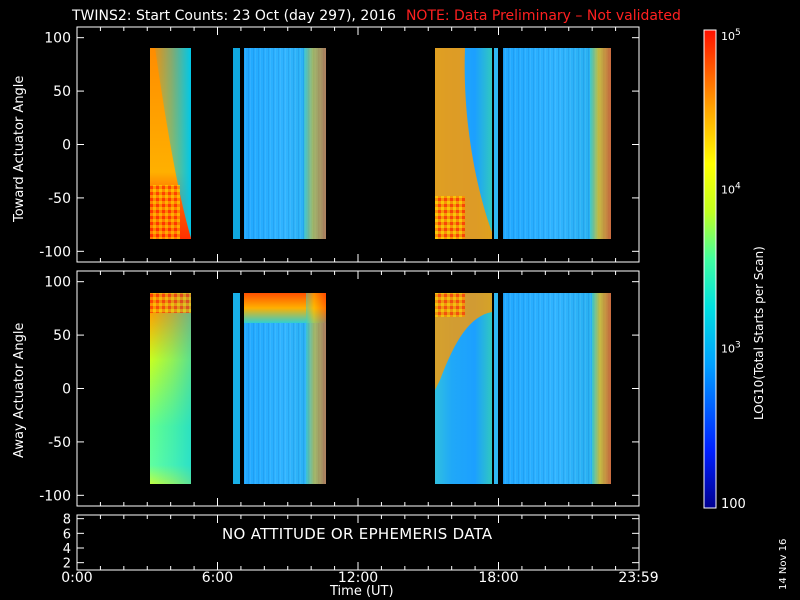 This screenshot has width=800, height=600. I want to click on colorbar-tick-label: 100, so click(733, 504).